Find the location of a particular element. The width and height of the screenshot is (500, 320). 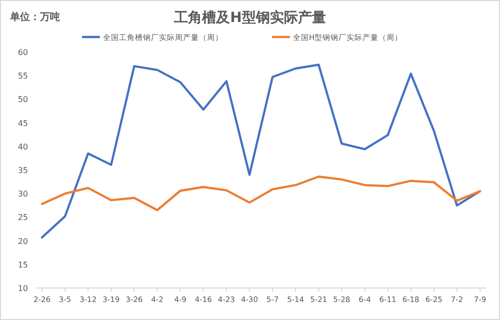

y-tick-label: 60 is located at coordinates (23, 52).